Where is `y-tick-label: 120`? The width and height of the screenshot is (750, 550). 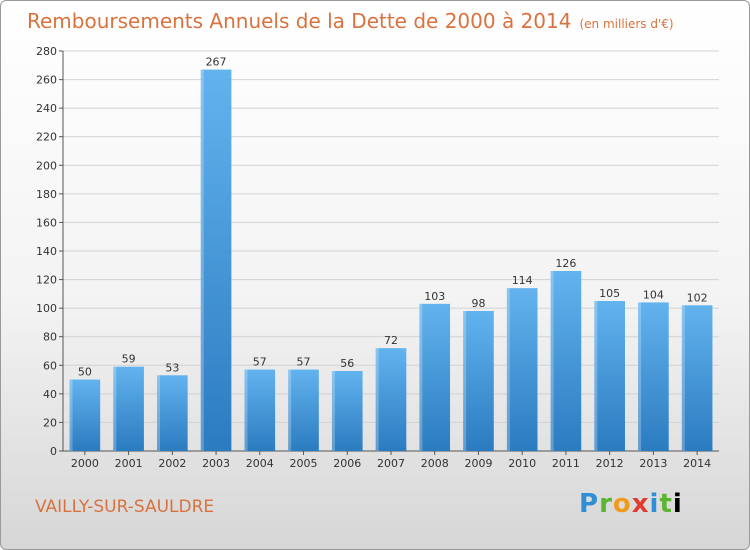 y-tick-label: 120 is located at coordinates (46, 280).